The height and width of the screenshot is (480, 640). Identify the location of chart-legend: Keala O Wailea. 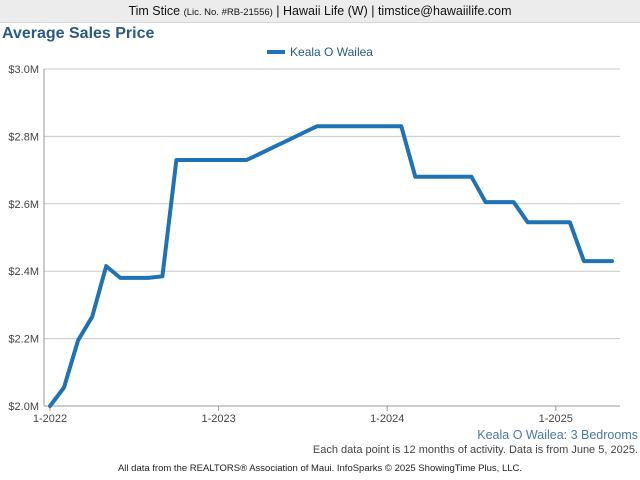
(320, 52).